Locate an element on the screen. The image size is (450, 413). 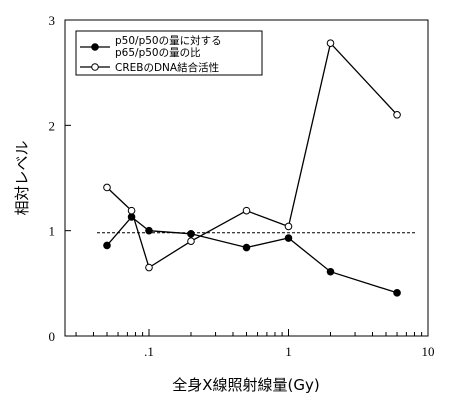
legend-label-series-1-line-2: p65/p50の量の比 is located at coordinates (158, 52).